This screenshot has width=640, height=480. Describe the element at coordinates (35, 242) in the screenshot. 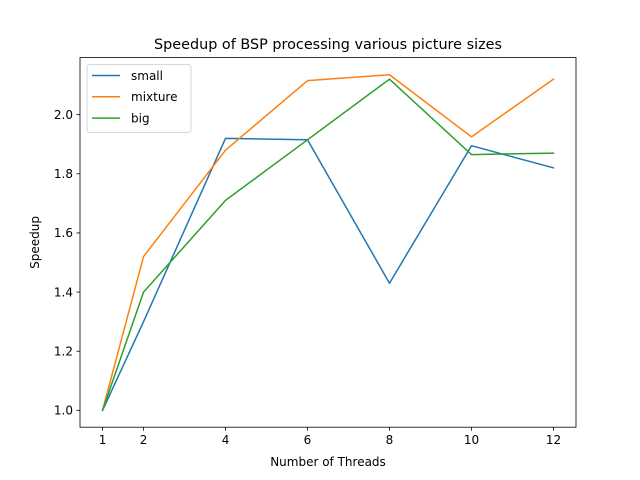

I see `y-axis-label: Speedup` at that location.